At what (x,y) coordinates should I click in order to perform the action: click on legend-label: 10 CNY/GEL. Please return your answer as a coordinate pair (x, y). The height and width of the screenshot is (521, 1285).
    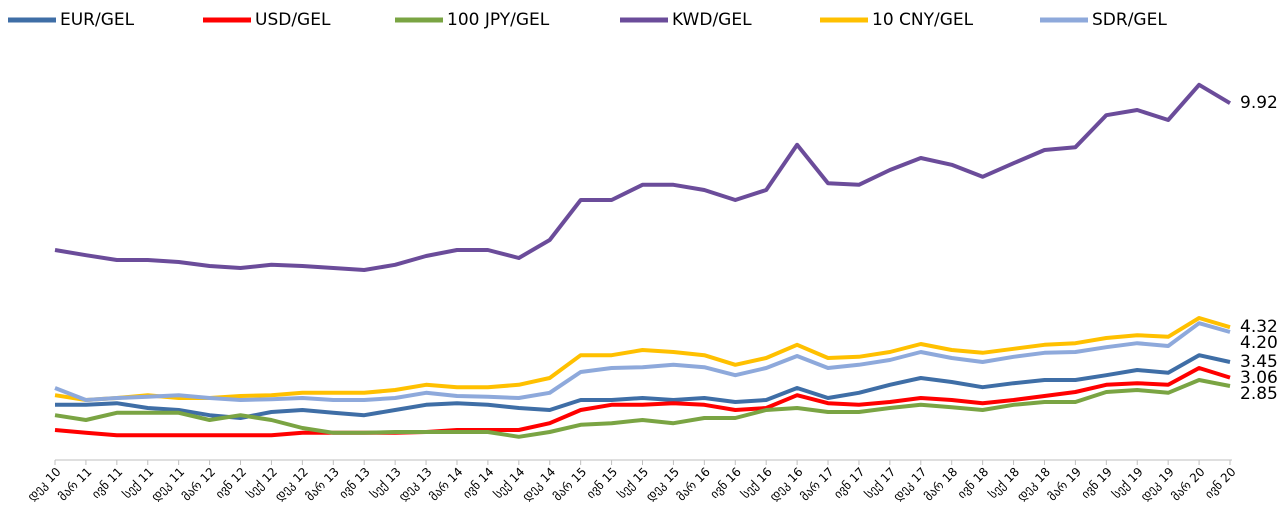
    Looking at the image, I should click on (923, 20).